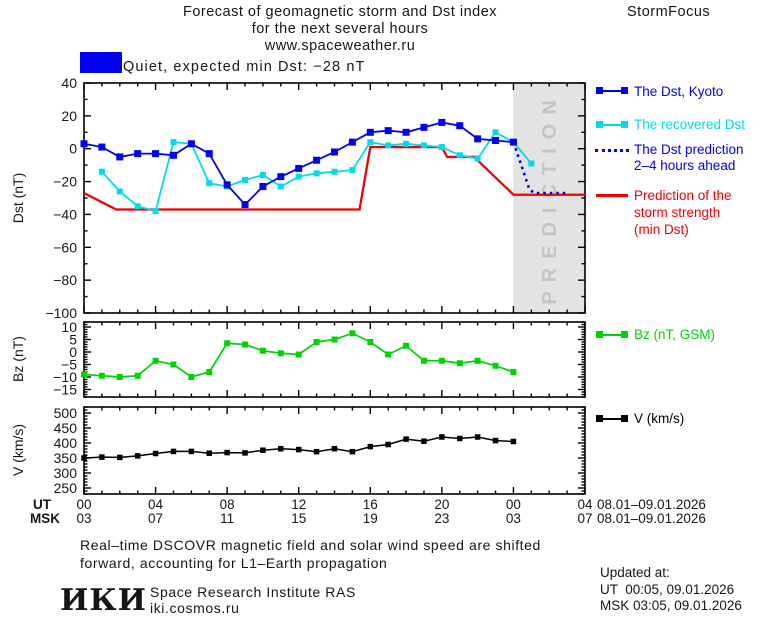 Image resolution: width=760 pixels, height=620 pixels. I want to click on ut-tick-label: 08, so click(227, 504).